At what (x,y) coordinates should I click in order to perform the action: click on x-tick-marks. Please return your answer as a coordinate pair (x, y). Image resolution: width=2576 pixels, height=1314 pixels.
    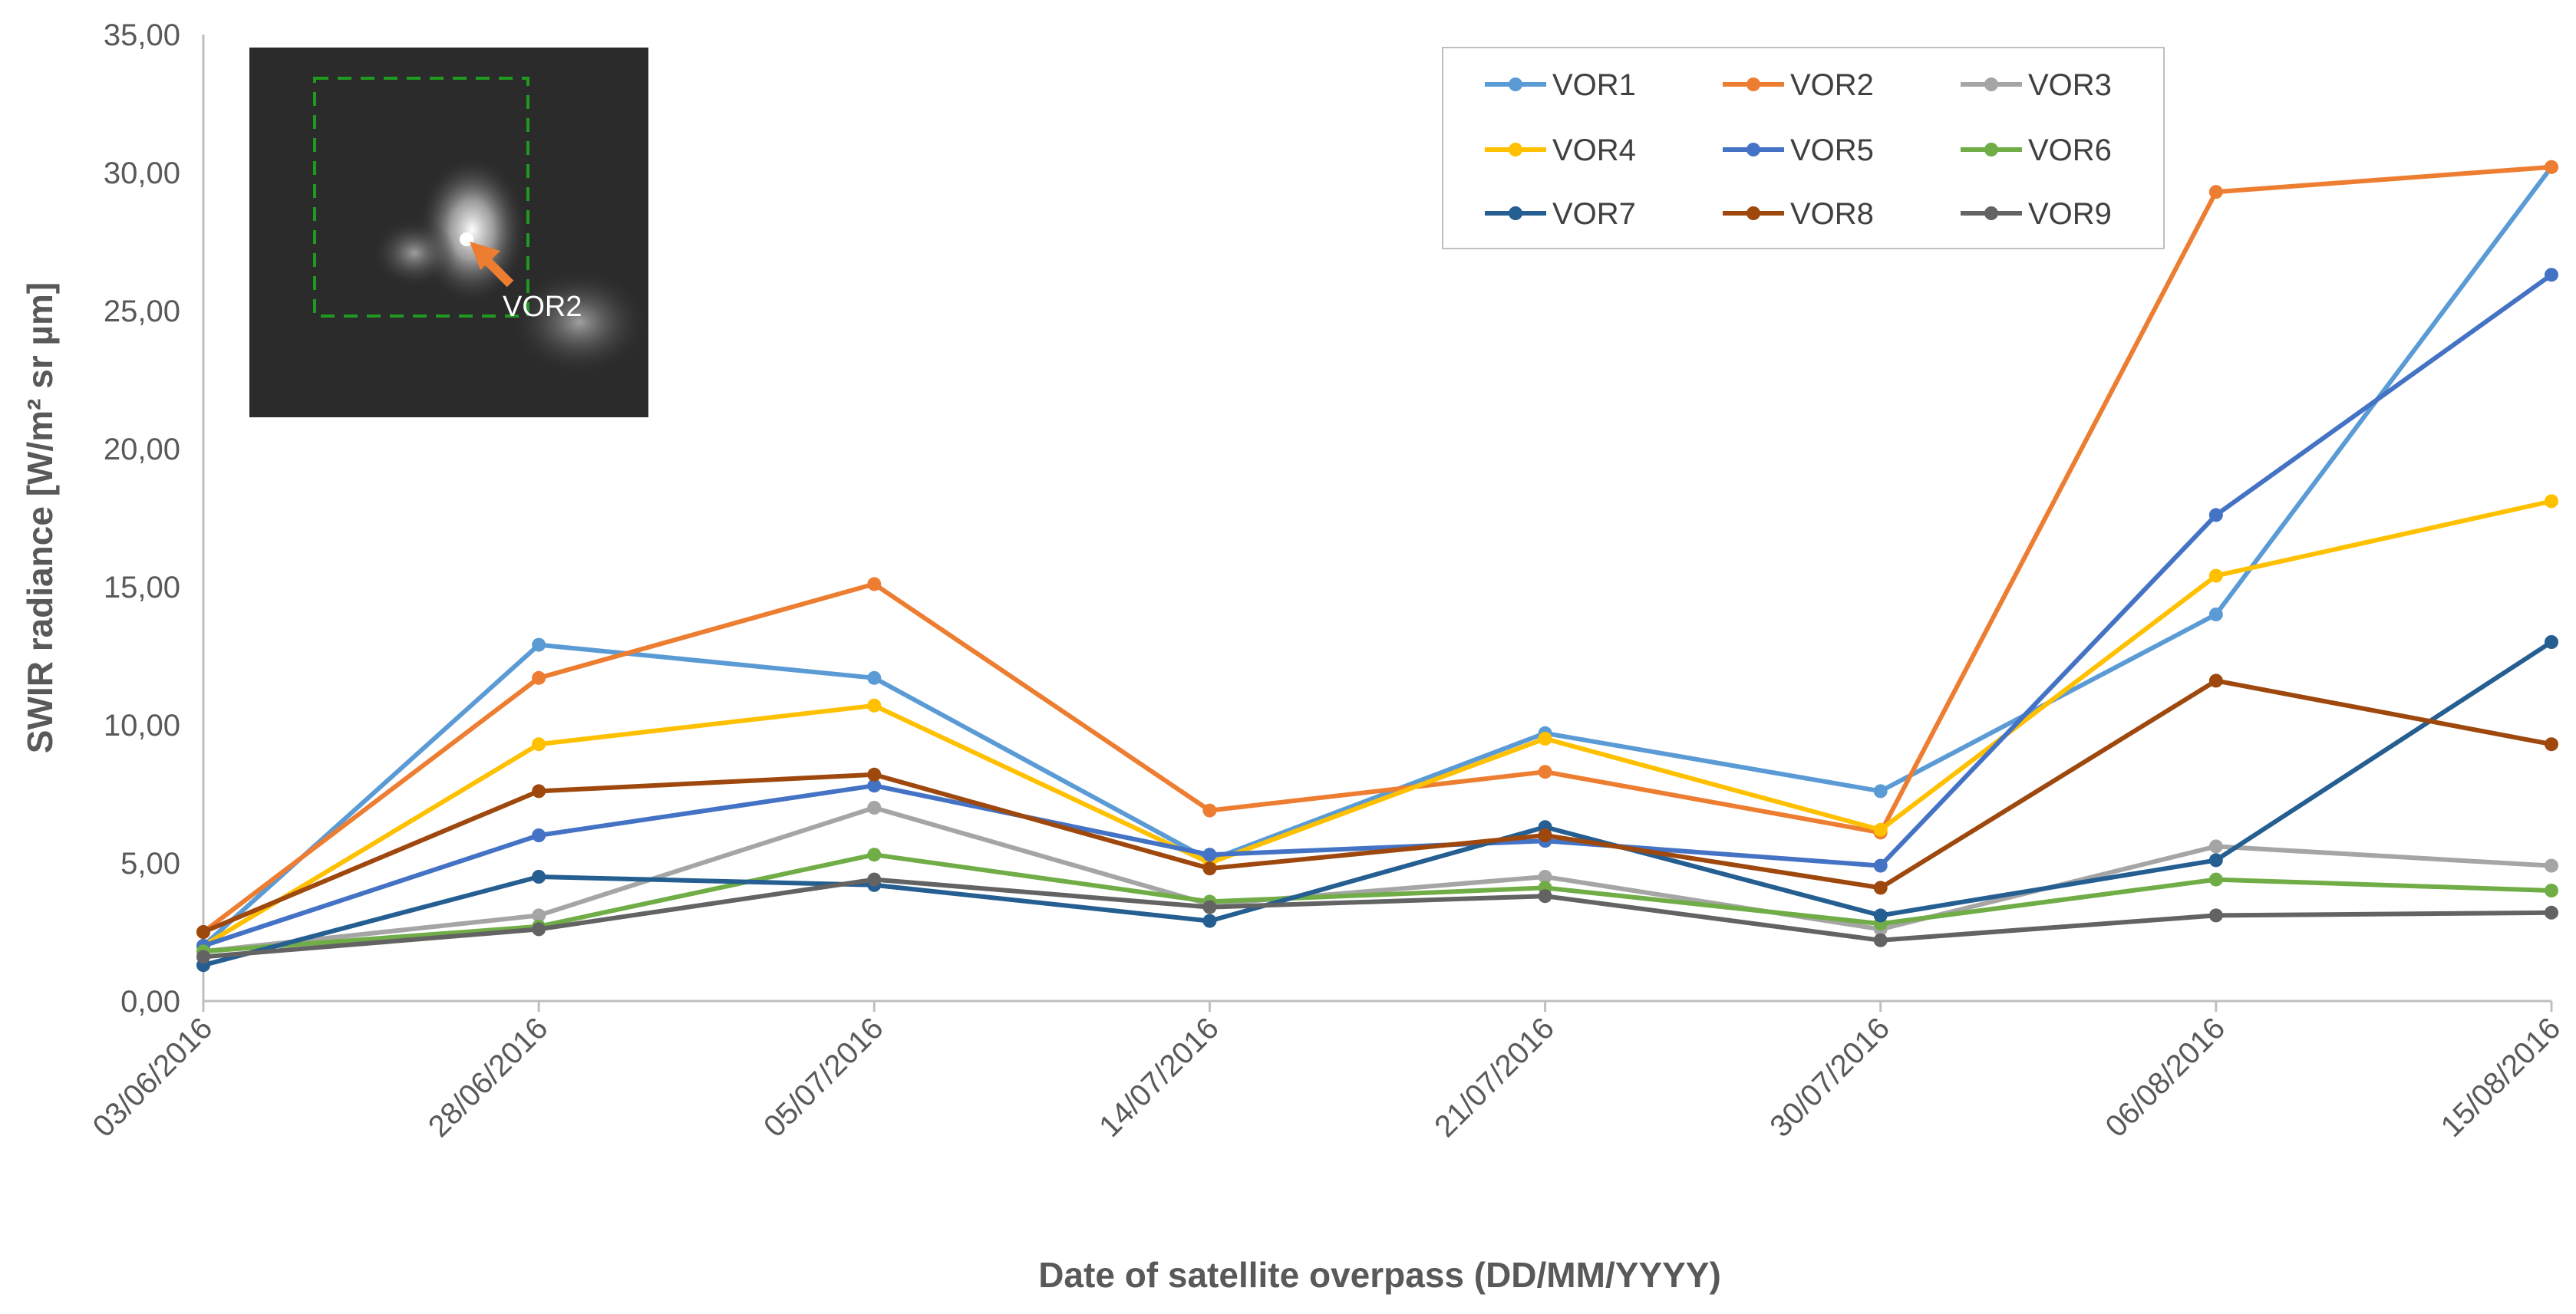
    Looking at the image, I should click on (1377, 1006).